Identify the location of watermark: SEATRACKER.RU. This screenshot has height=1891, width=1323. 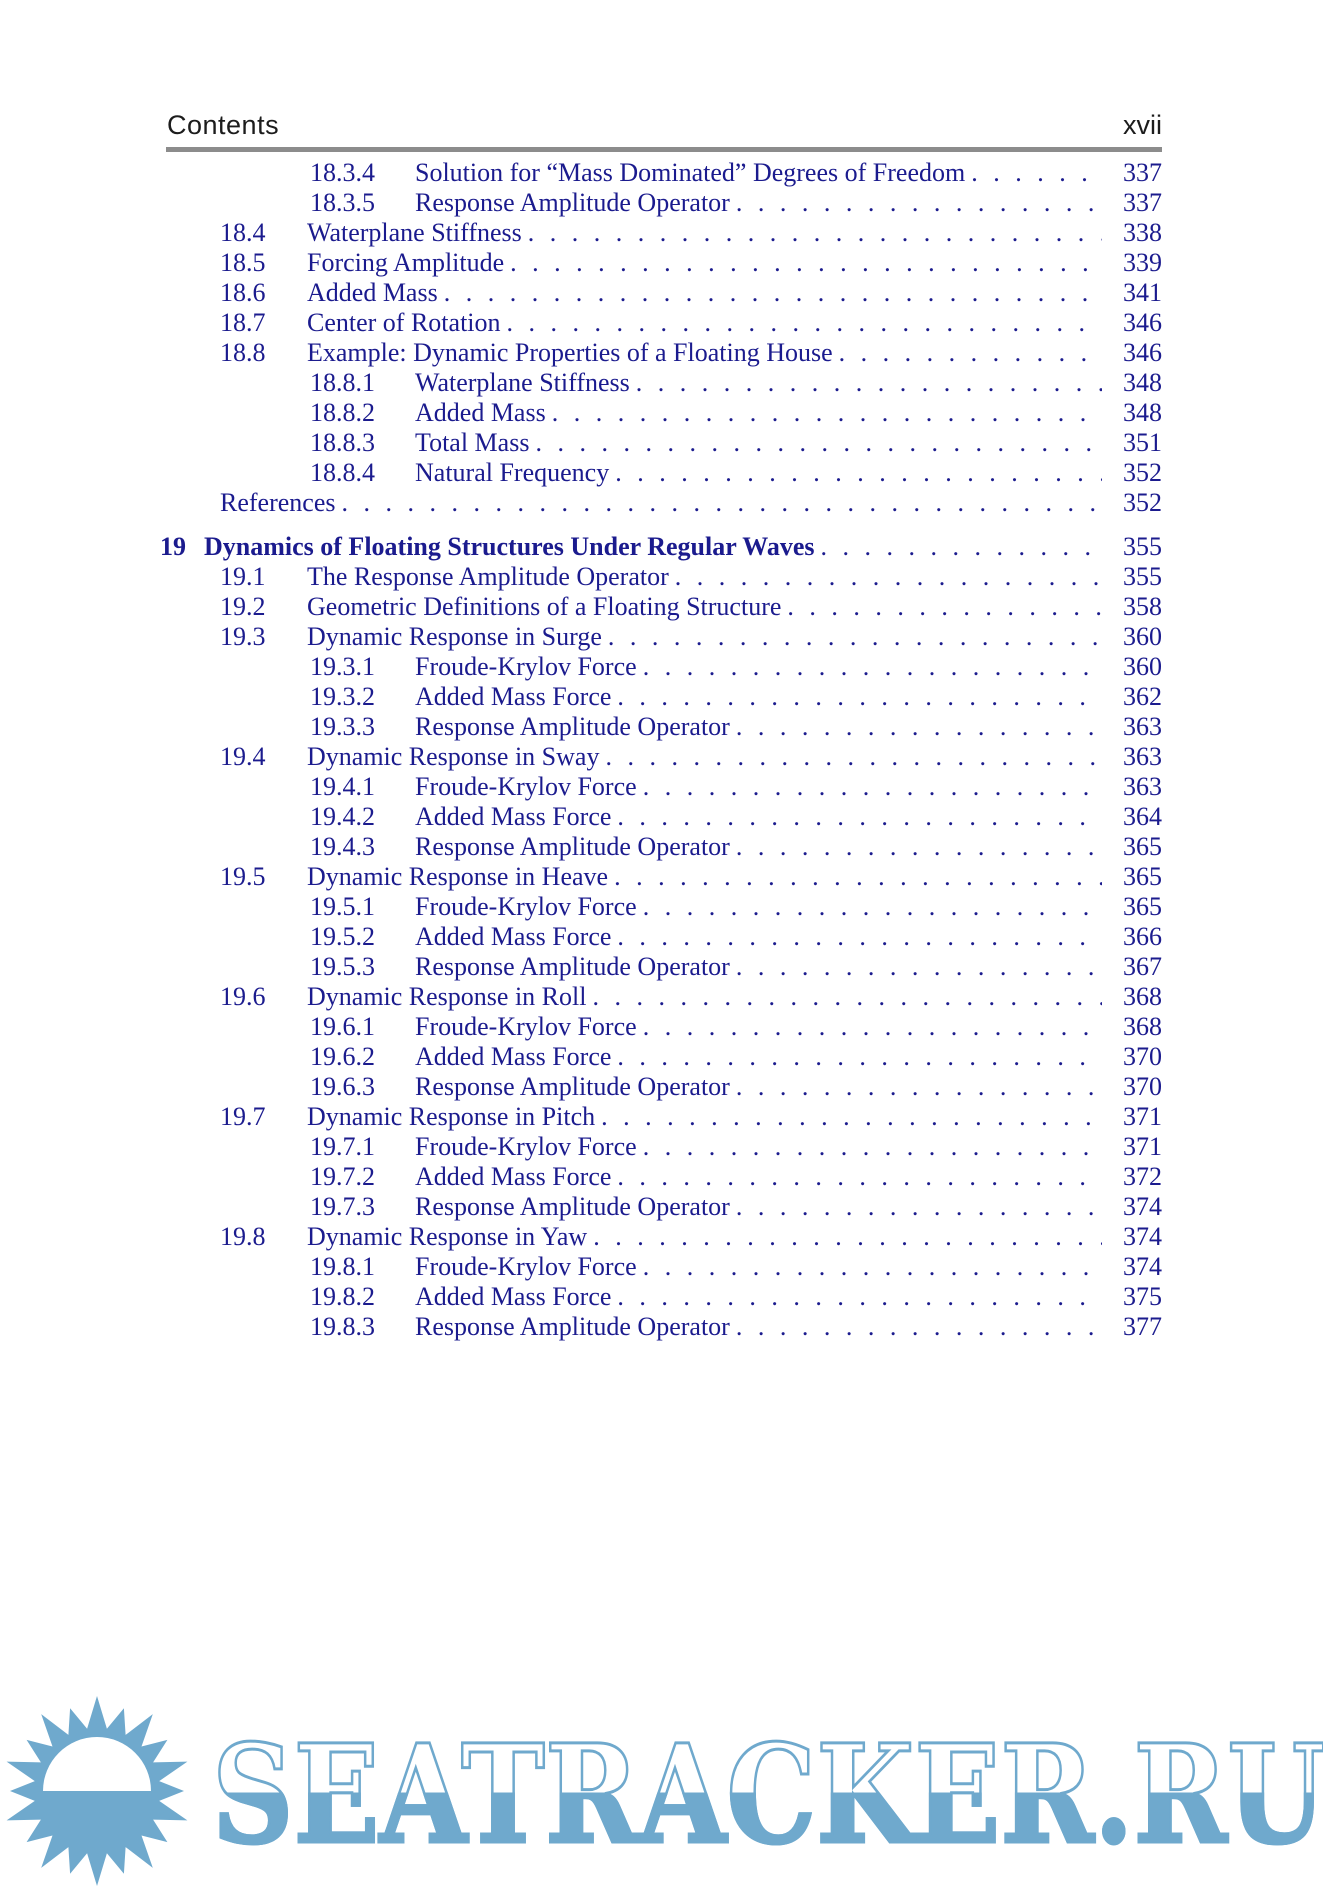
(661, 1785).